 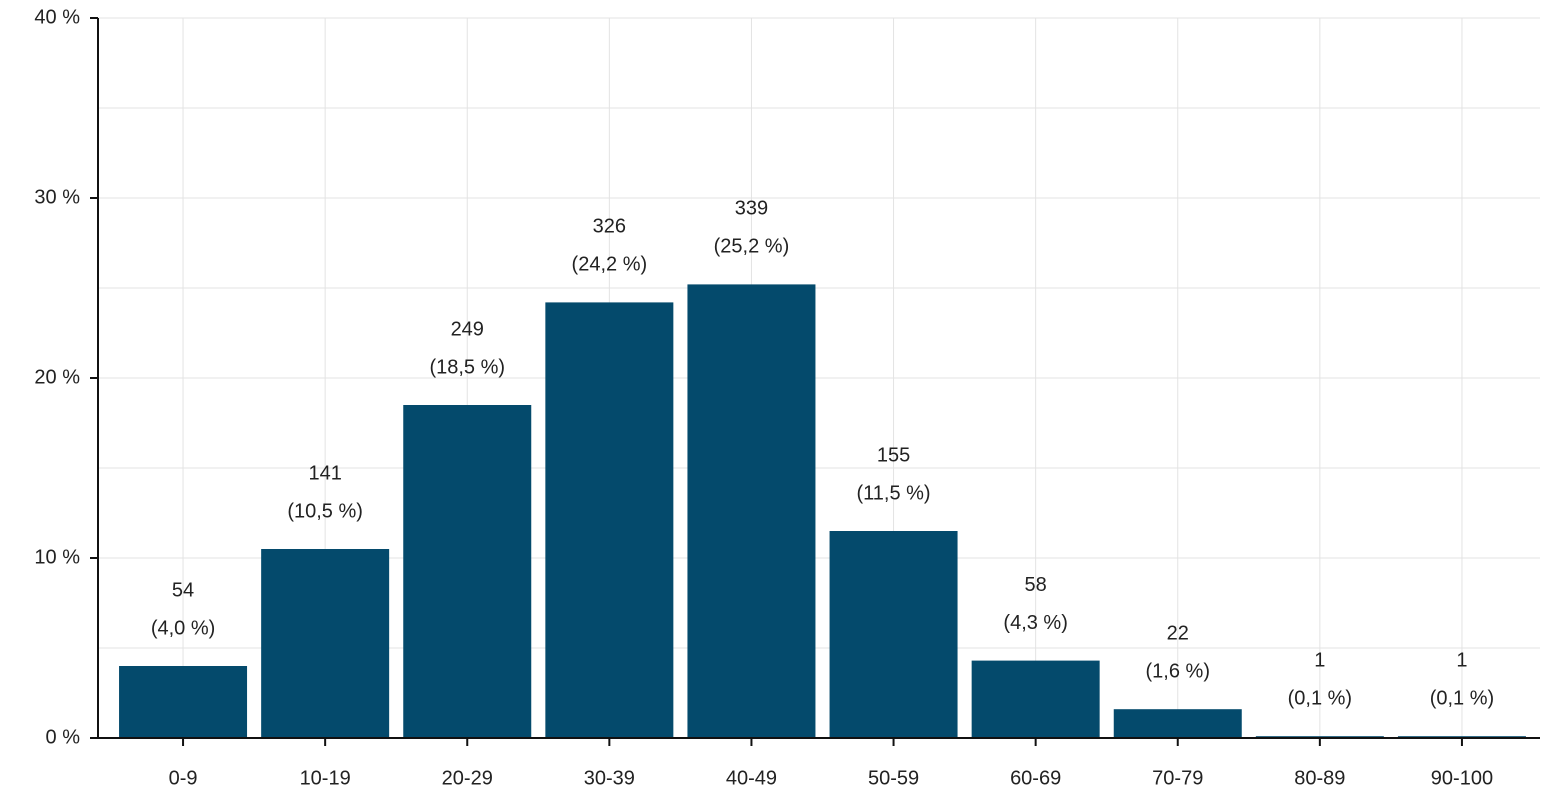 I want to click on x-tick-label: 0-9, so click(x=183, y=778).